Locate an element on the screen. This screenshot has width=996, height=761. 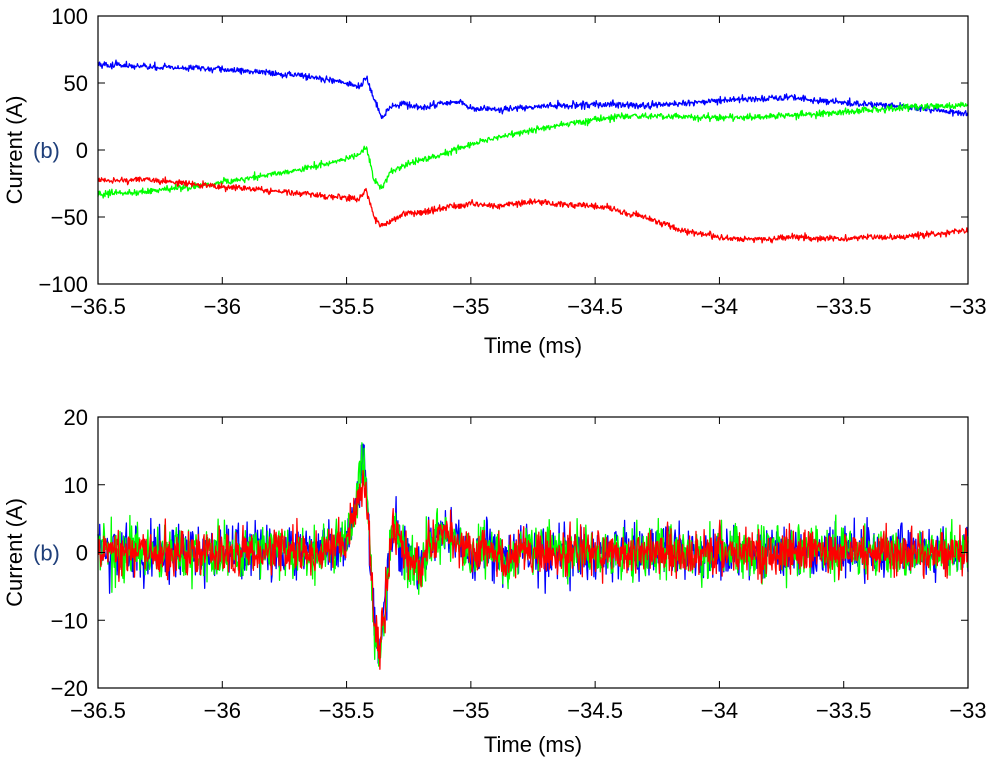
bottom-y-axis-title: Current (A) is located at coordinates (14, 552).